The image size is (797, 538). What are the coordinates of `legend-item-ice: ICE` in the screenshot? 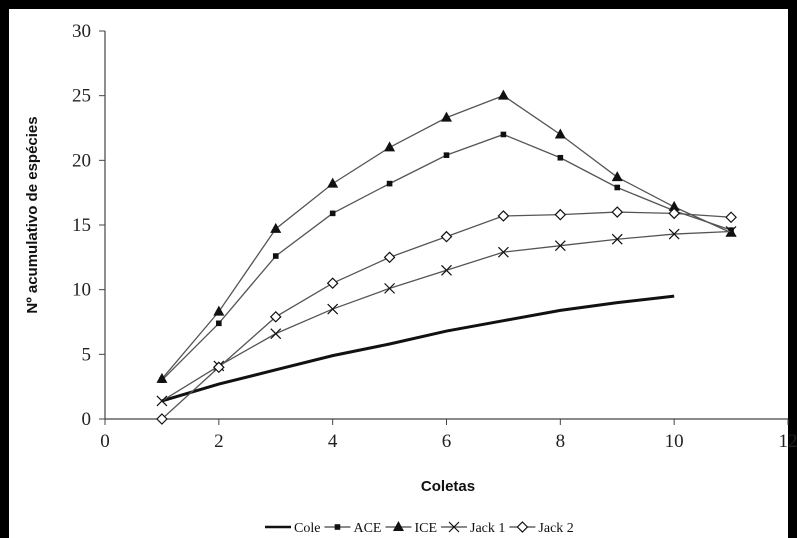 It's located at (411, 528).